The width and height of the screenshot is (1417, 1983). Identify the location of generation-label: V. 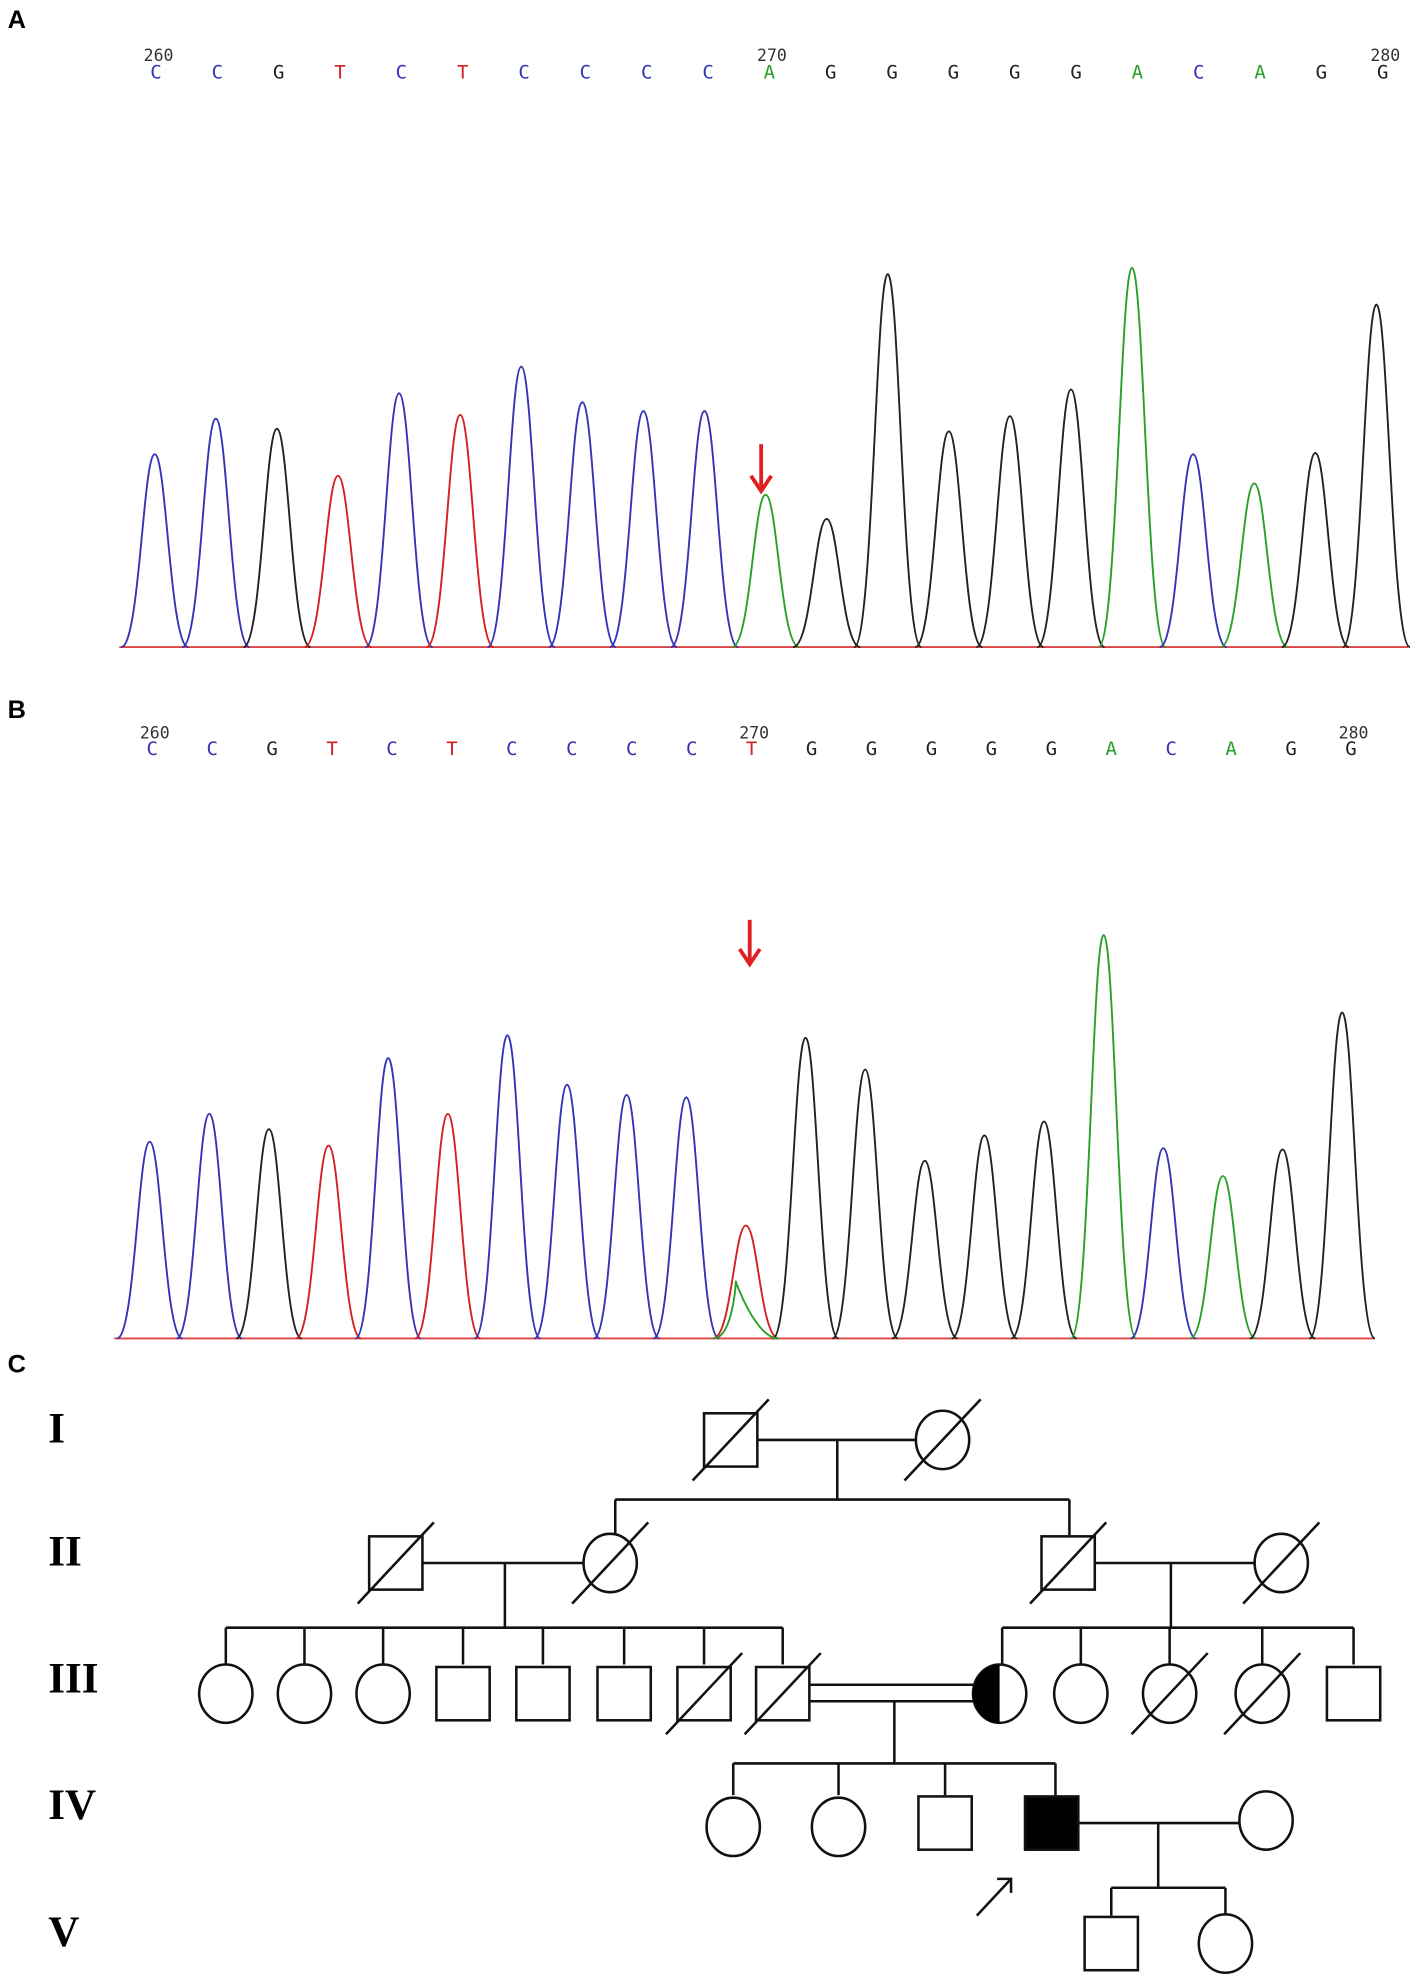
(63, 1932).